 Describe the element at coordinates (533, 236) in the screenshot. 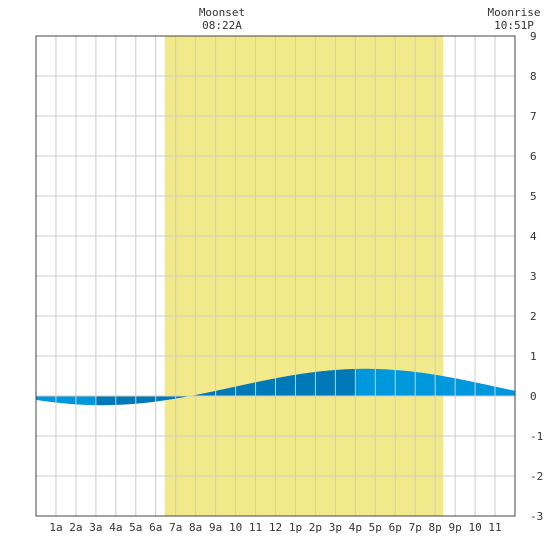

I see `y-tick-label: 4` at that location.